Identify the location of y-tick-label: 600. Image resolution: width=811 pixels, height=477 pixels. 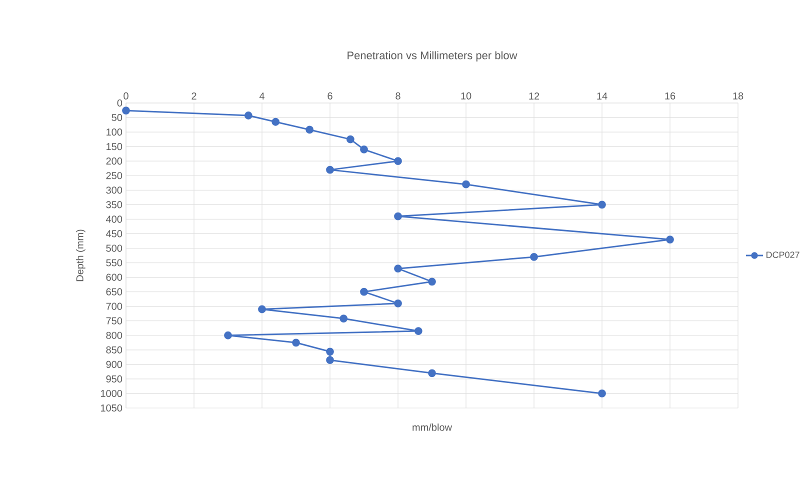
(114, 277).